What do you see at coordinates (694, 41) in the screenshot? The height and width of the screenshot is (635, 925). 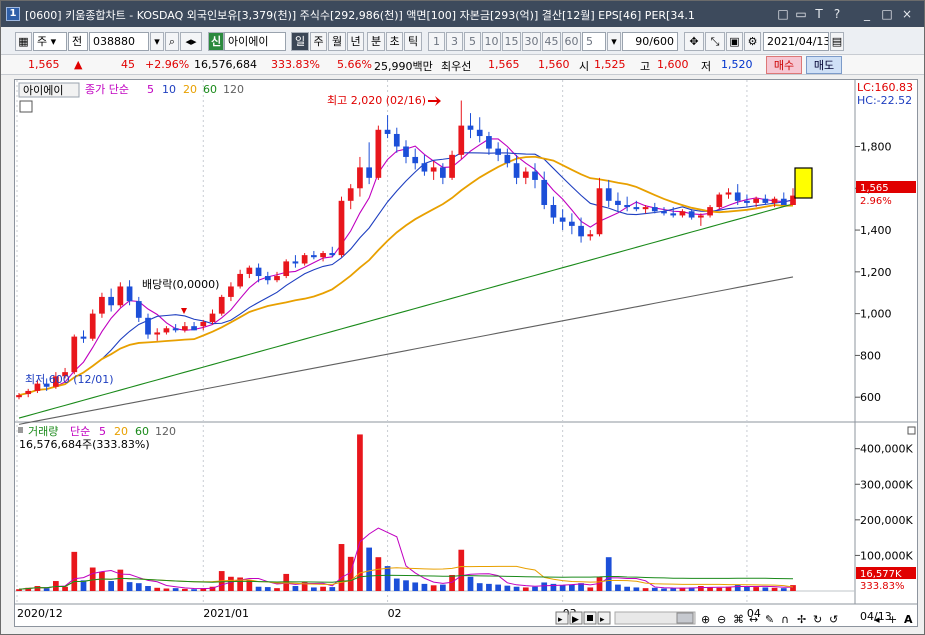 I see `crosshair-icon: ✥` at bounding box center [694, 41].